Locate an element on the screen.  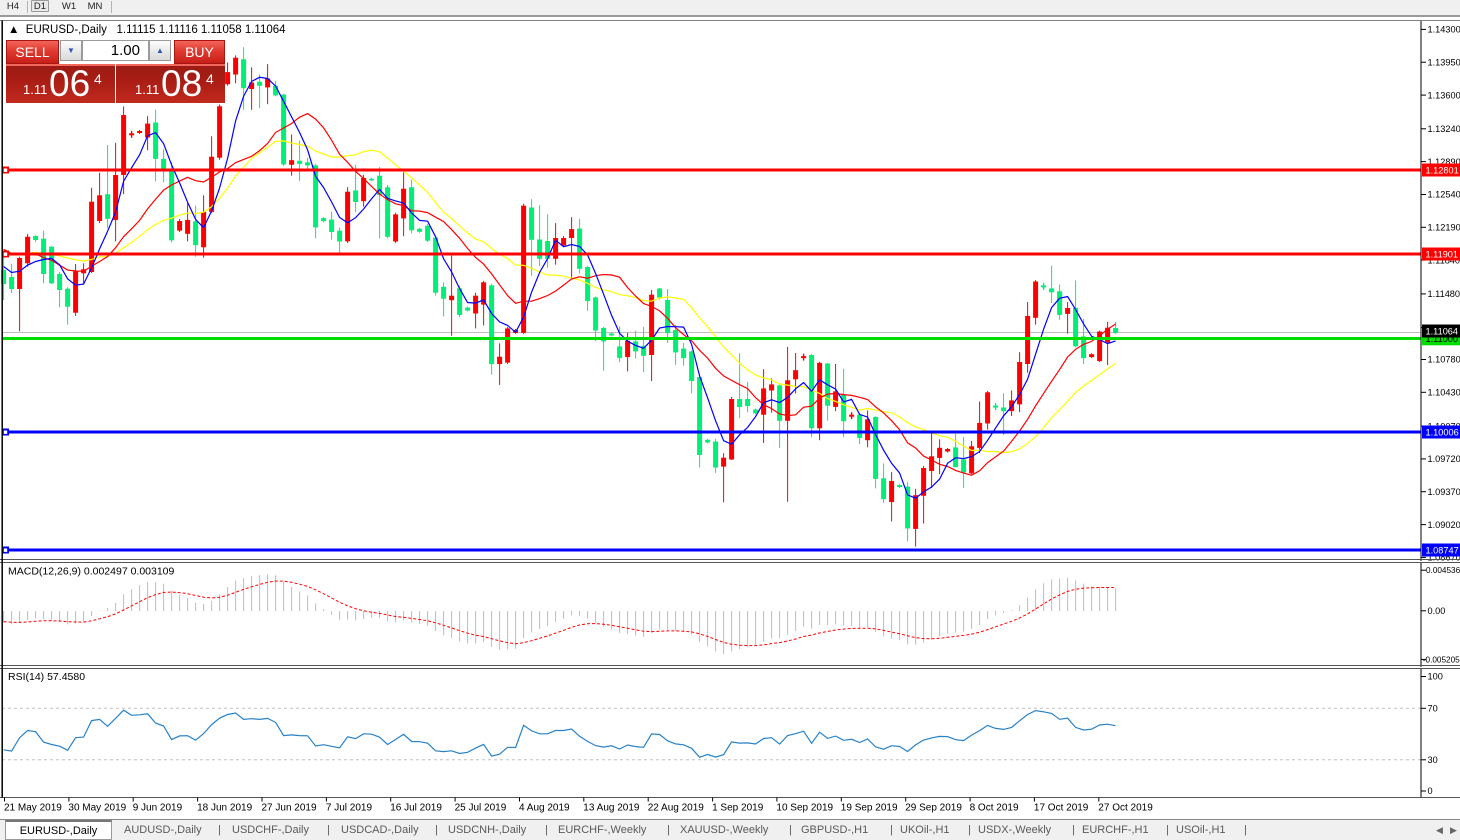
svg-text: 30 May 2019 is located at coordinates (97, 808).